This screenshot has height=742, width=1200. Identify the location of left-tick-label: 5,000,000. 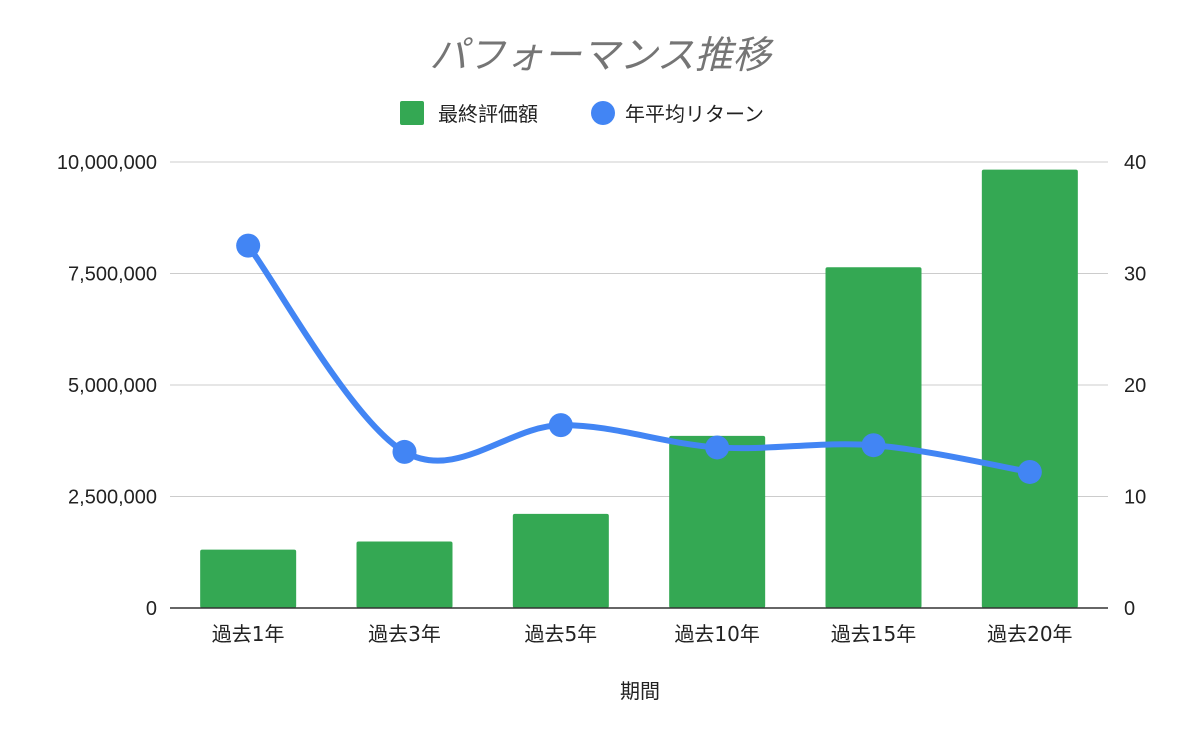
(112, 386).